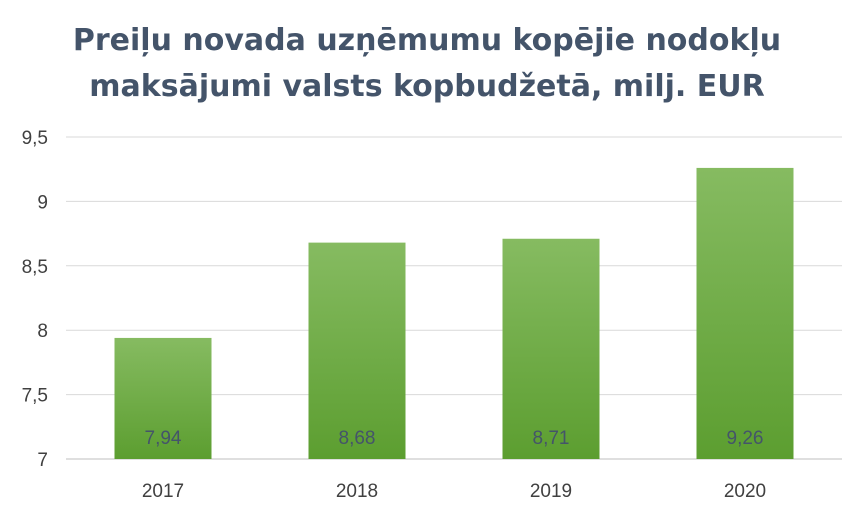 The image size is (854, 519). I want to click on y-tick-label: 7, so click(42, 460).